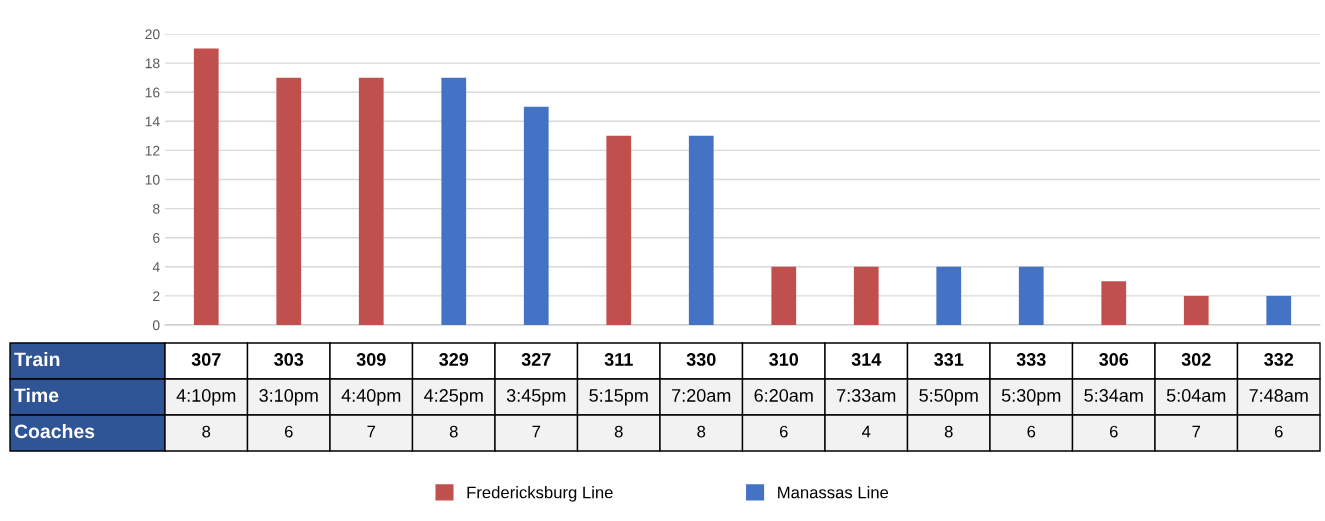 This screenshot has width=1325, height=521. I want to click on y-tick-label: 4, so click(156, 267).